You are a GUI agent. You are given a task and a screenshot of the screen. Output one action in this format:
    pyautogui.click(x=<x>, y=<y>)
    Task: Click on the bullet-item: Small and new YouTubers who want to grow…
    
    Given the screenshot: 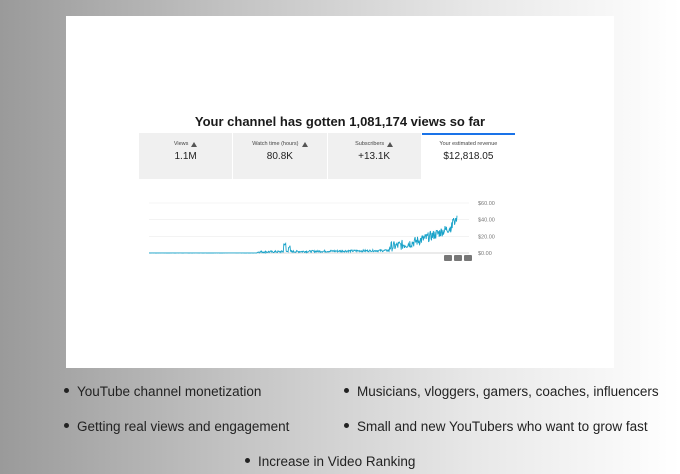 What is the action you would take?
    pyautogui.click(x=496, y=426)
    